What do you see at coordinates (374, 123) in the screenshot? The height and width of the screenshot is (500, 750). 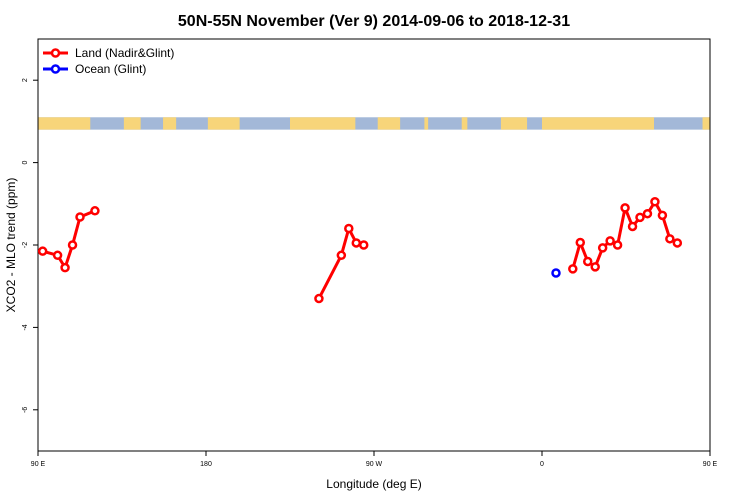 I see `land-ocean-strip` at bounding box center [374, 123].